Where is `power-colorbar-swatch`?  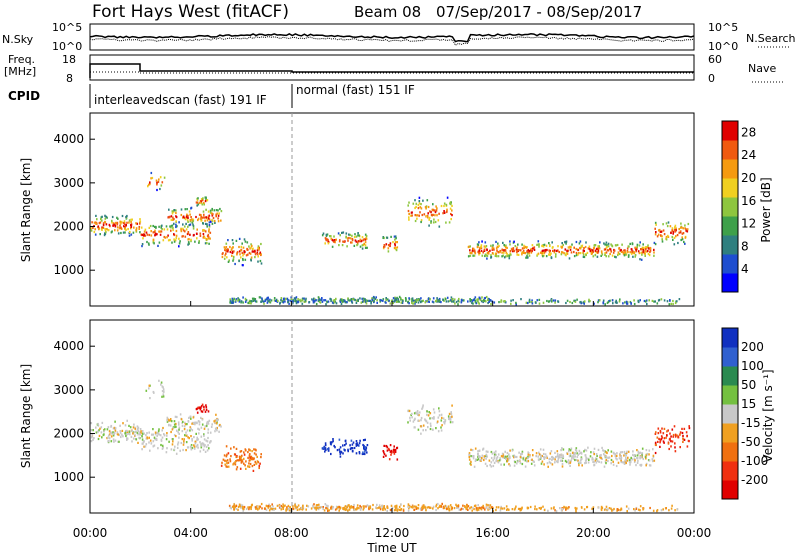
power-colorbar-swatch is located at coordinates (730, 188).